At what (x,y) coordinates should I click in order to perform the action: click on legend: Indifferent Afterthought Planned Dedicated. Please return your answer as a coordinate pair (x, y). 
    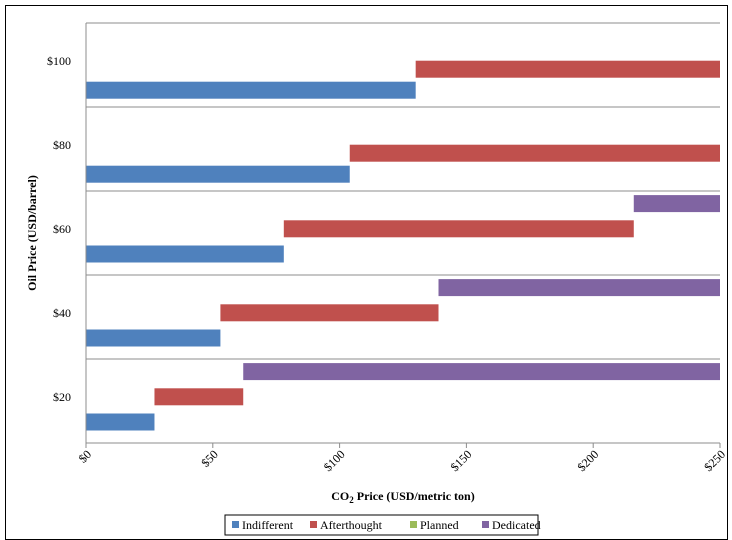
    Looking at the image, I should click on (382, 525).